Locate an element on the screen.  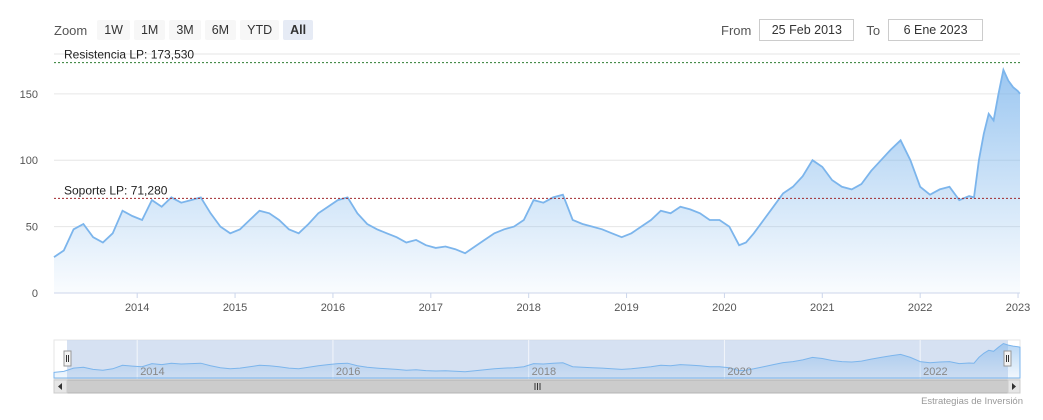
zoom-button-1w: 1W is located at coordinates (113, 30).